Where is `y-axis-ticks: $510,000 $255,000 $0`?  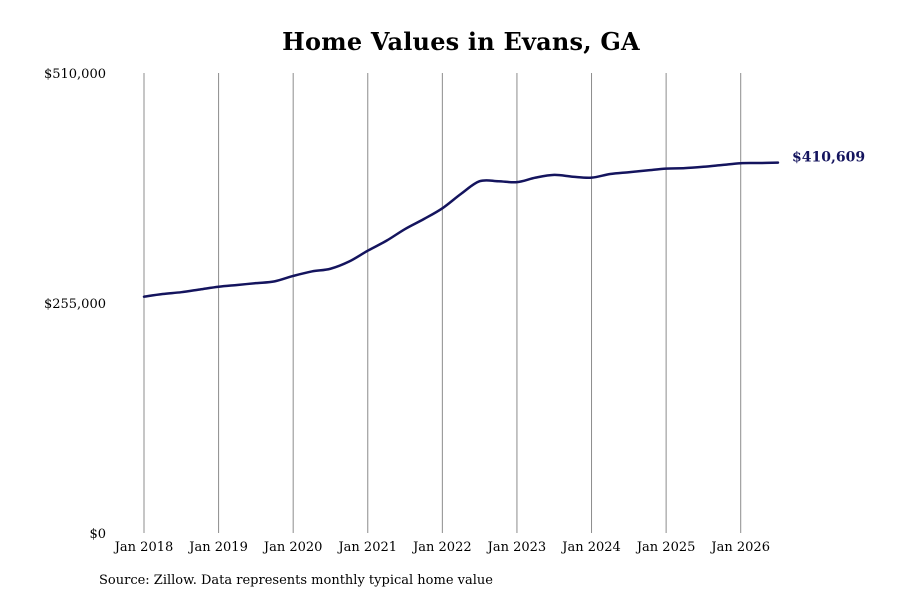 y-axis-ticks: $510,000 $255,000 $0 is located at coordinates (75, 304).